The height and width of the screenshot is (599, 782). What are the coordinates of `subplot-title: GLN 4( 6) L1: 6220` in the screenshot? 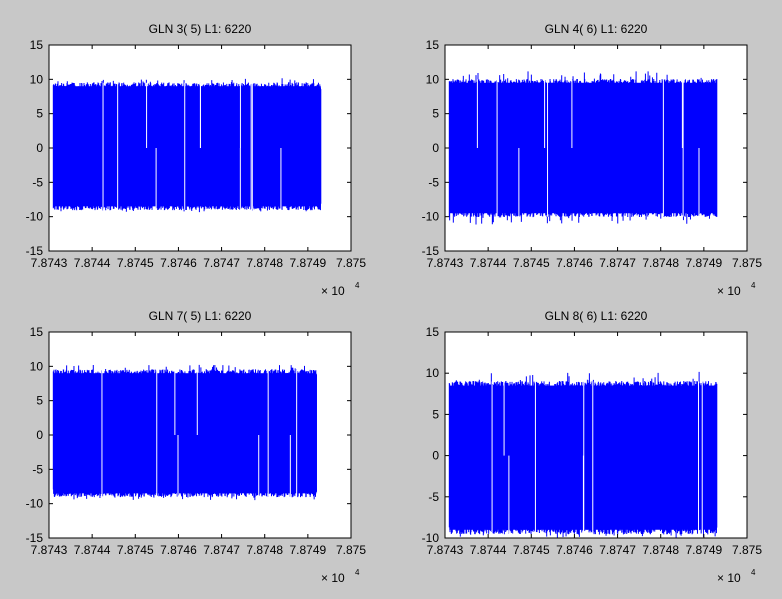 It's located at (596, 29).